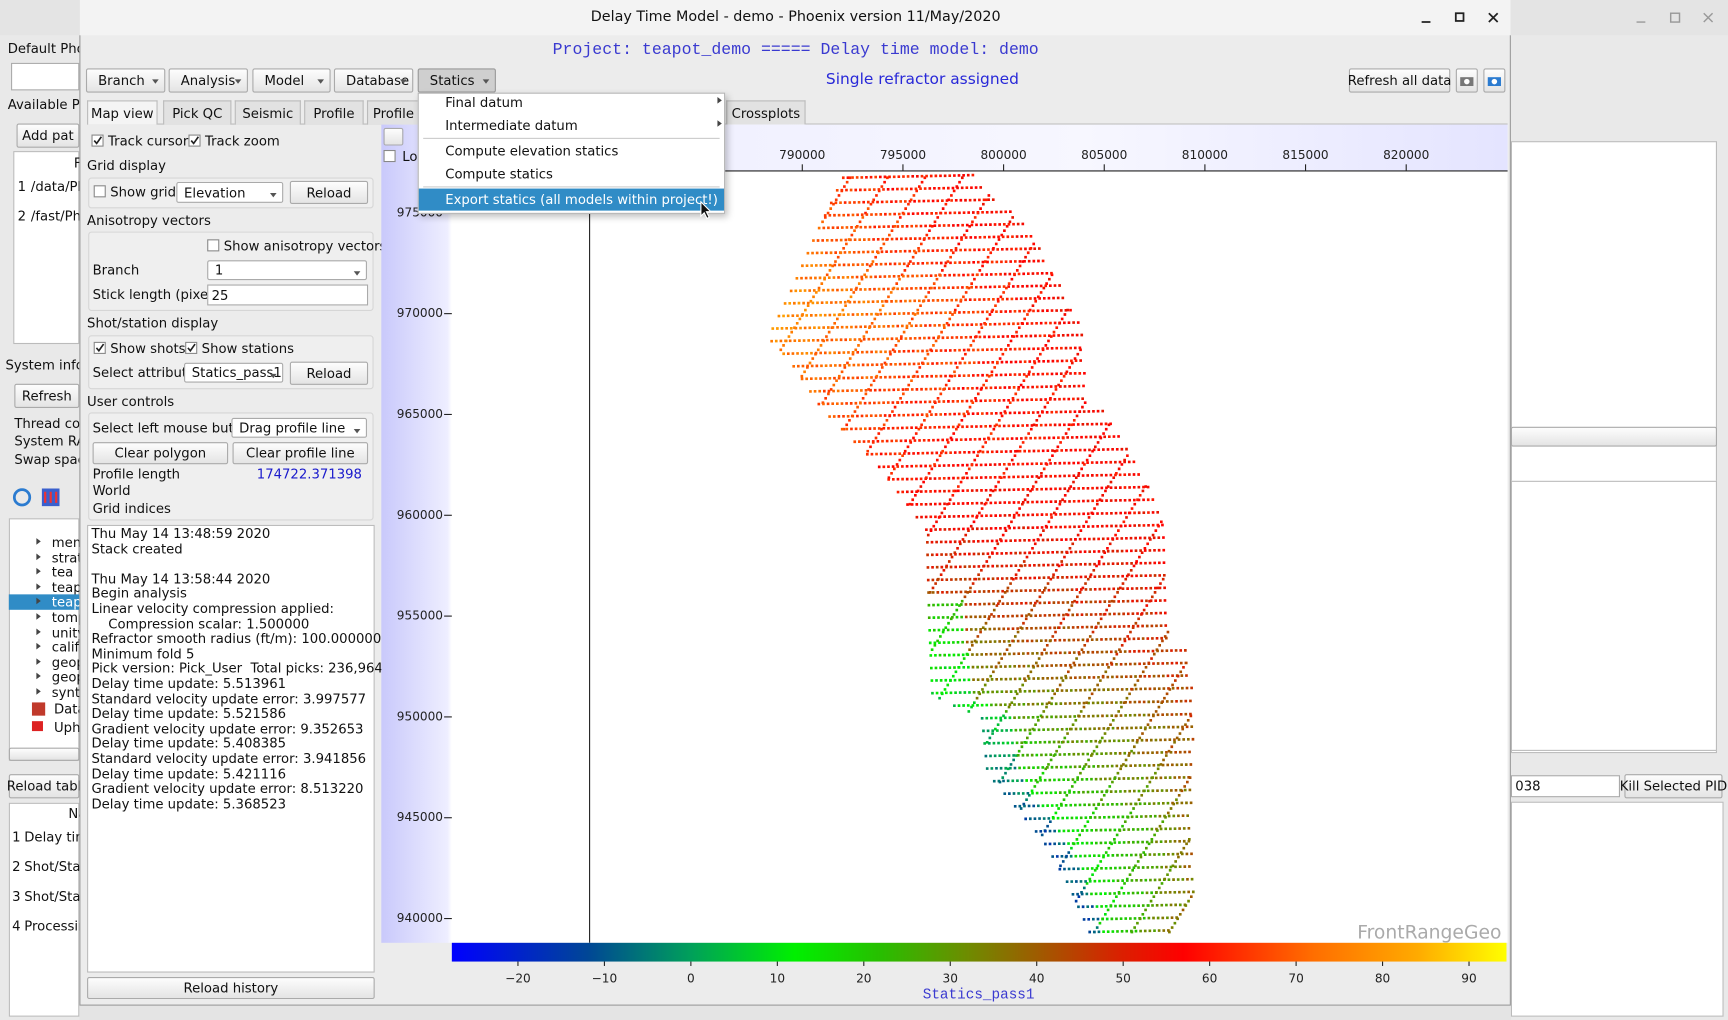  I want to click on row-path: /data/Ph, so click(58, 186).